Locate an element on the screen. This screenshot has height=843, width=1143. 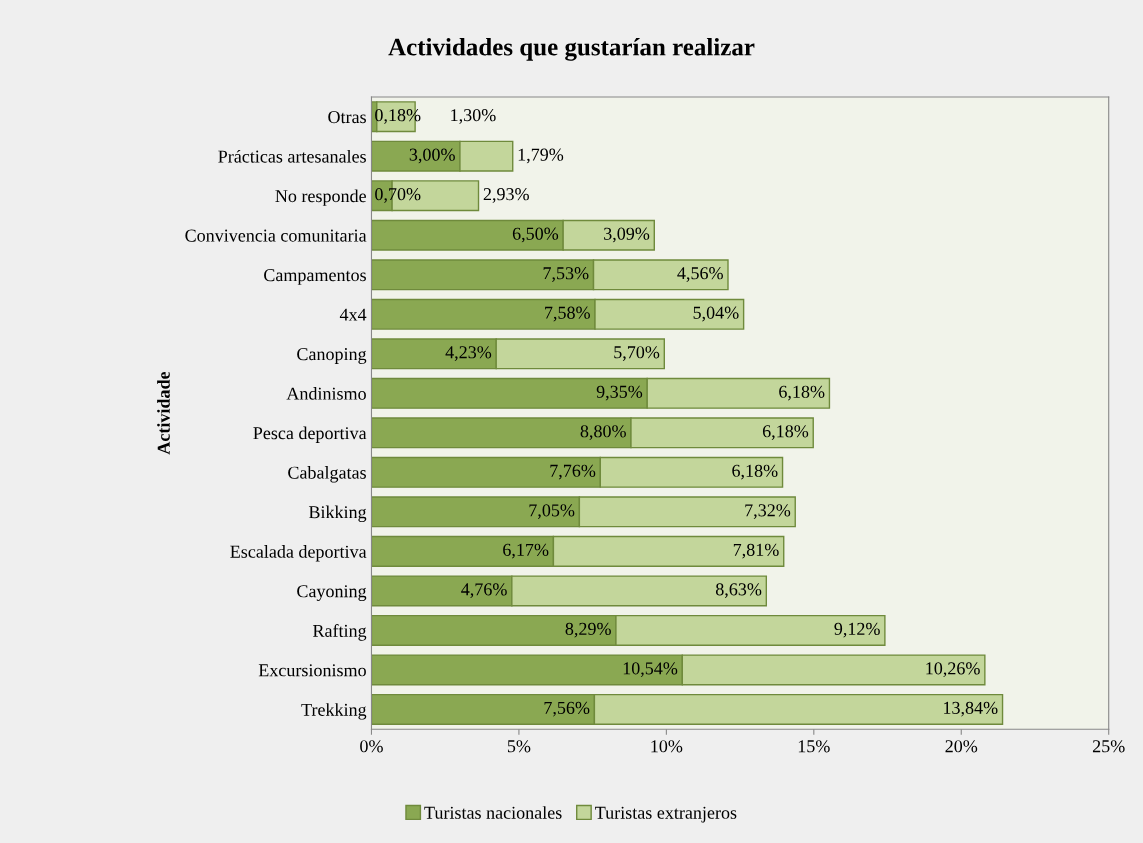
y-tick-label: Excursionismo is located at coordinates (312, 670).